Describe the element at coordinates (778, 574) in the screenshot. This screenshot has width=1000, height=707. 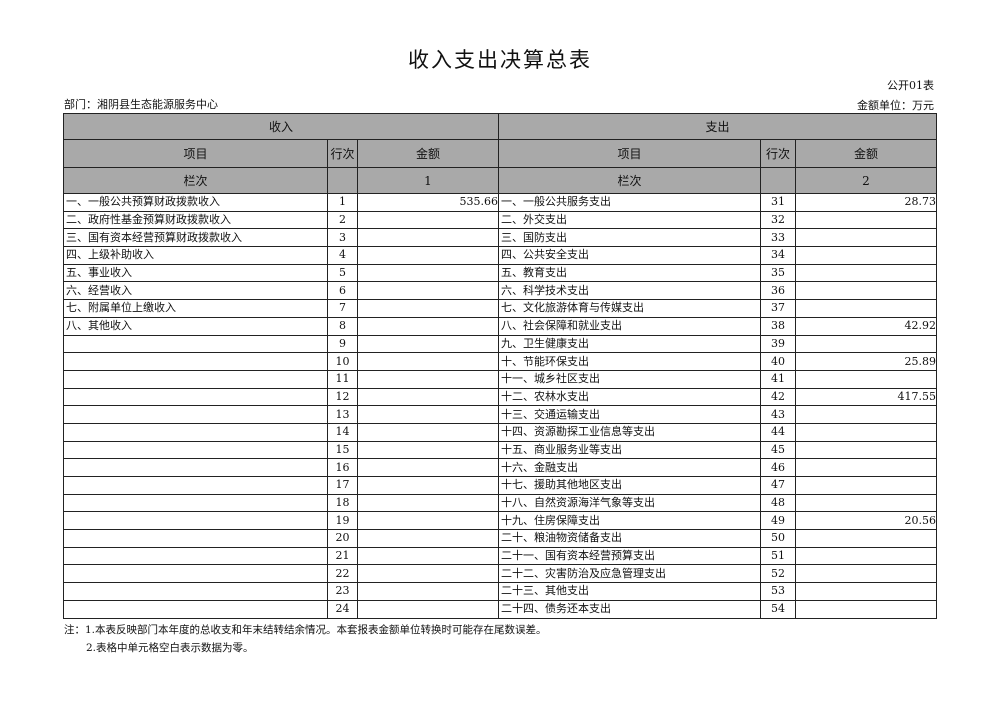
I see `expense-row-no: 52` at that location.